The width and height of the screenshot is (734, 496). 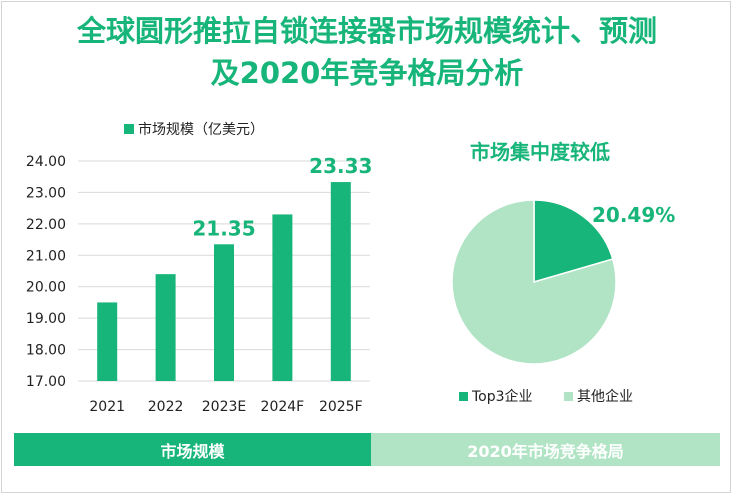 I want to click on bar-2025F, so click(x=340, y=281).